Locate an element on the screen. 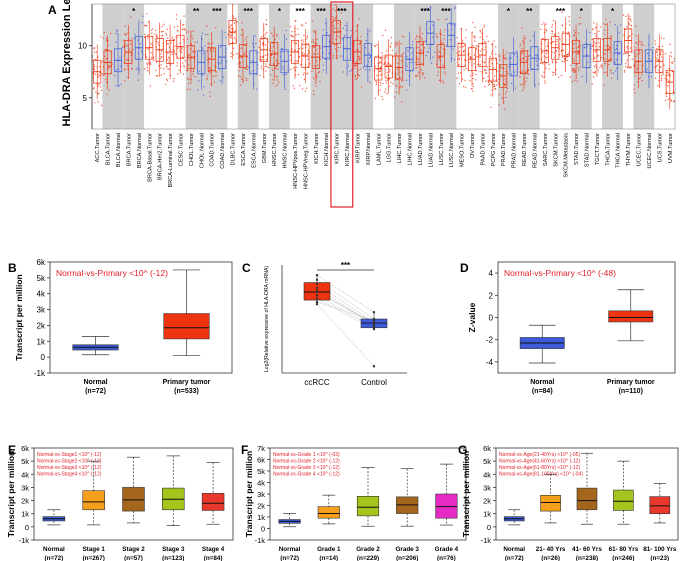 Image resolution: width=685 pixels, height=561 pixels. category-label: LUSC.Tumor is located at coordinates (442, 149).